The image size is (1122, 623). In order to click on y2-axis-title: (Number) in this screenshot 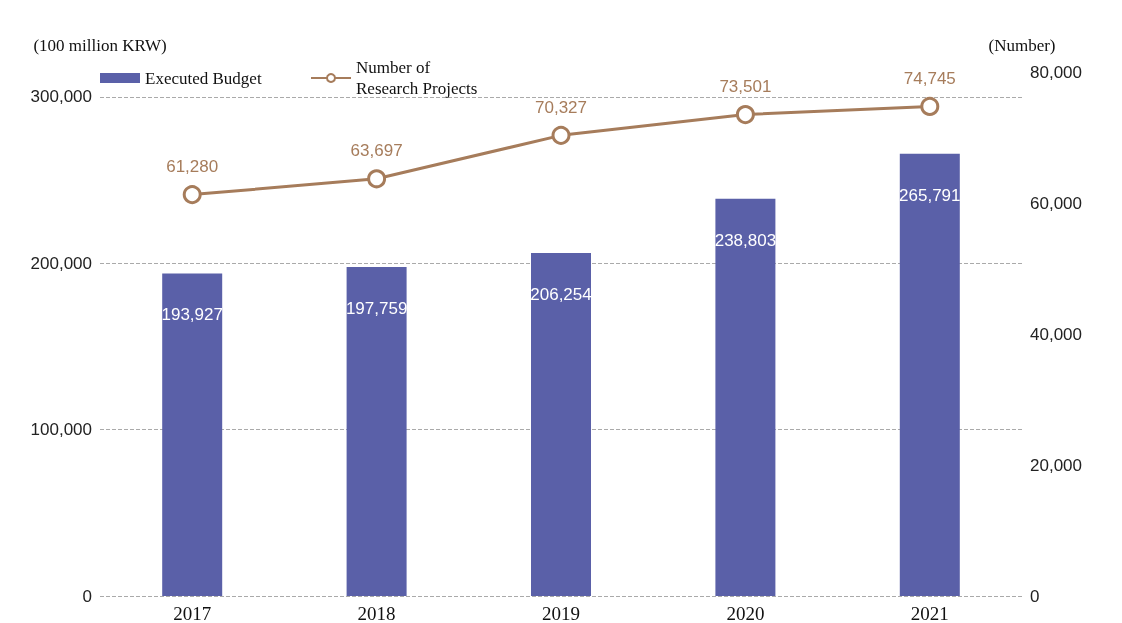, I will do `click(1022, 45)`.